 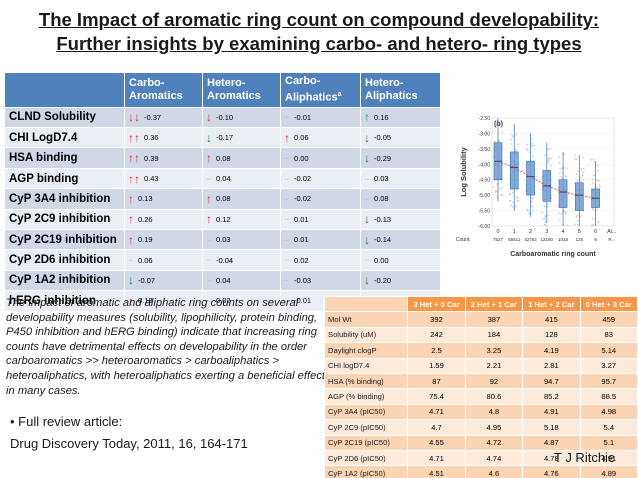 I want to click on table-cell: 80.6, so click(x=494, y=396).